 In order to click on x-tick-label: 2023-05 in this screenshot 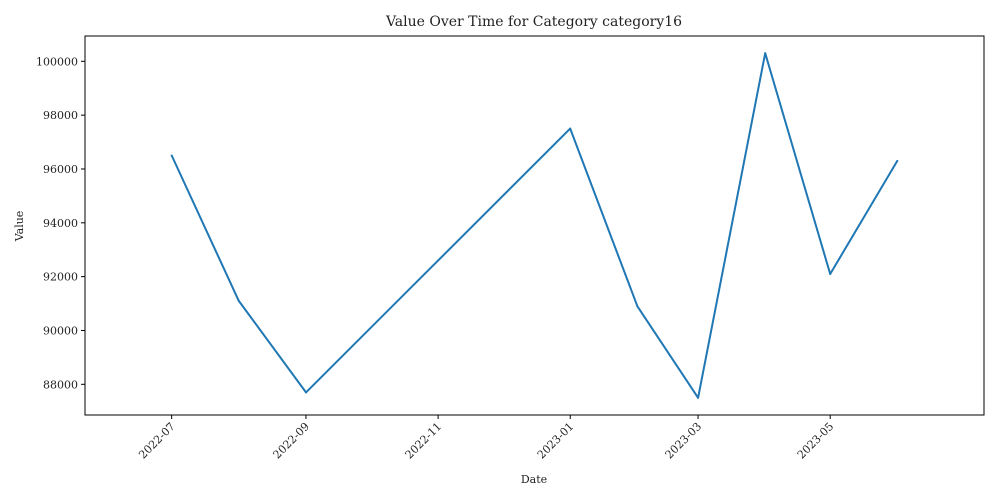, I will do `click(816, 441)`.